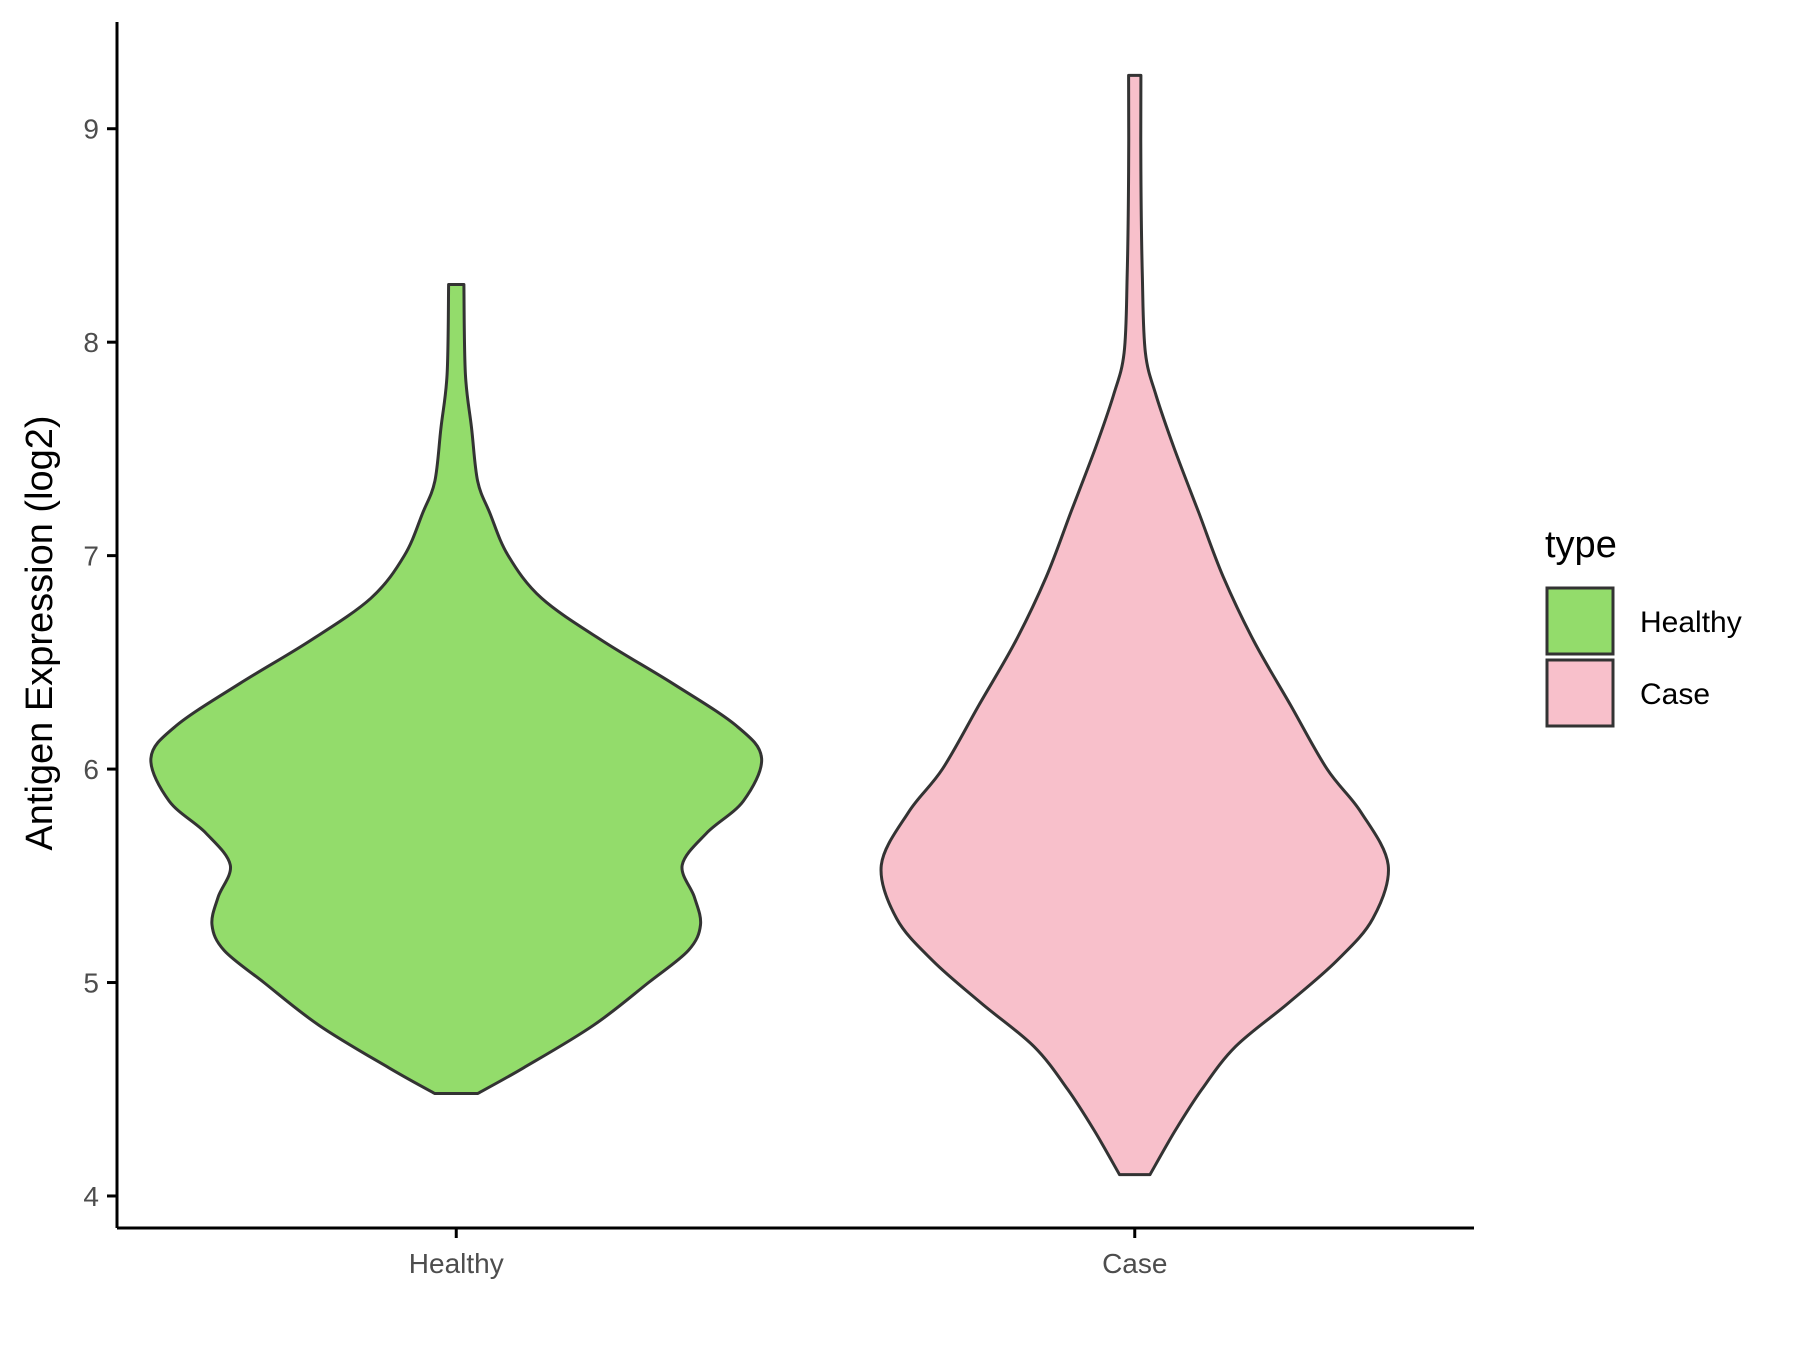 The width and height of the screenshot is (1800, 1350). I want to click on y-axis-title: Antigen Expression (log2), so click(40, 632).